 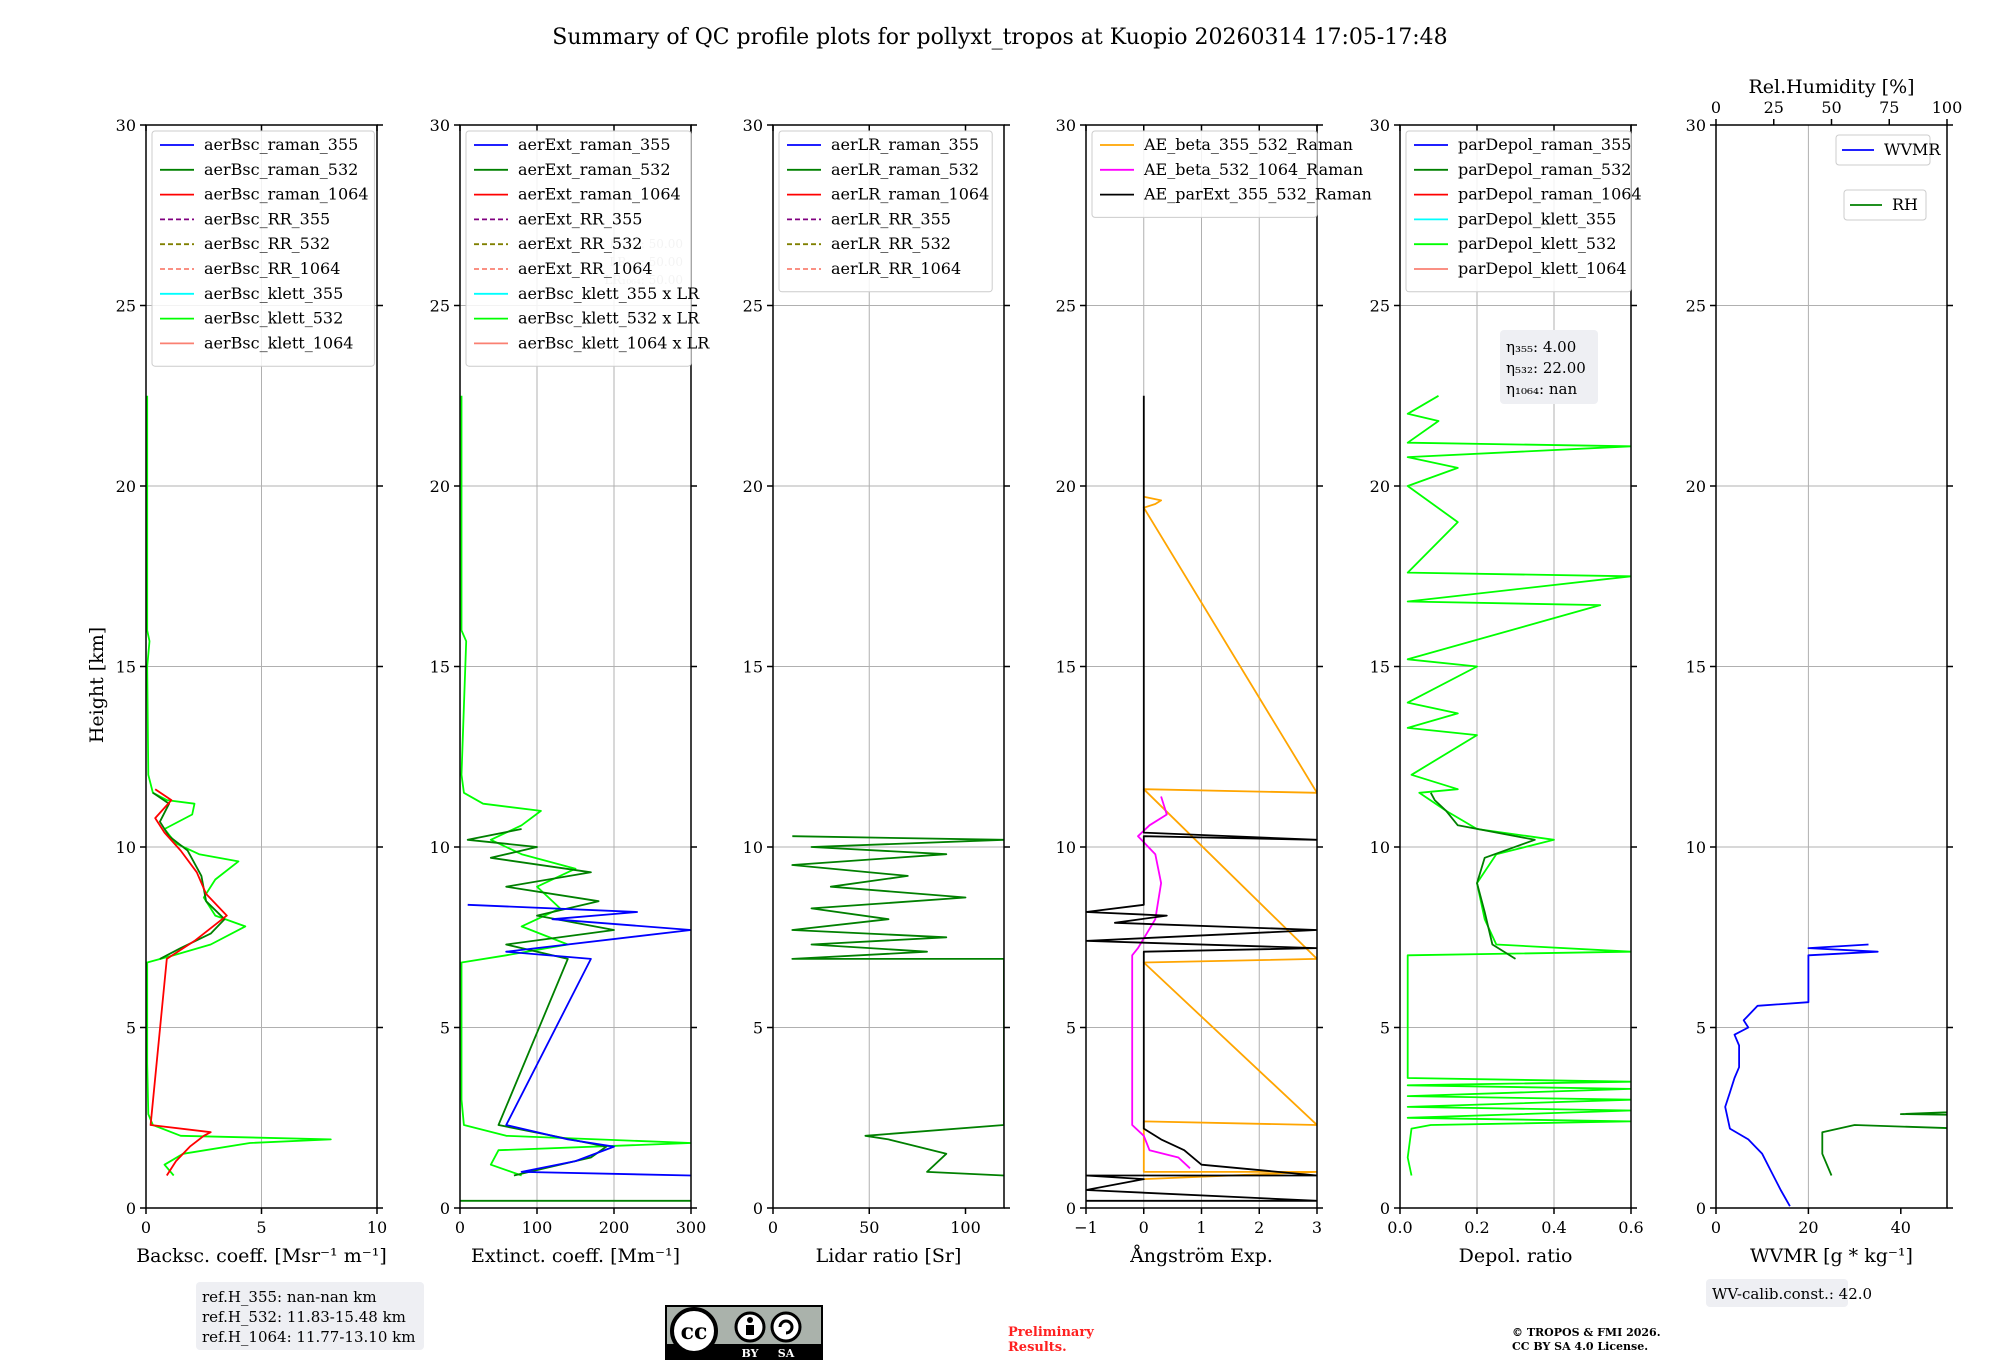 What do you see at coordinates (1537, 243) in the screenshot?
I see `legend-label: parDepol_klett_532` at bounding box center [1537, 243].